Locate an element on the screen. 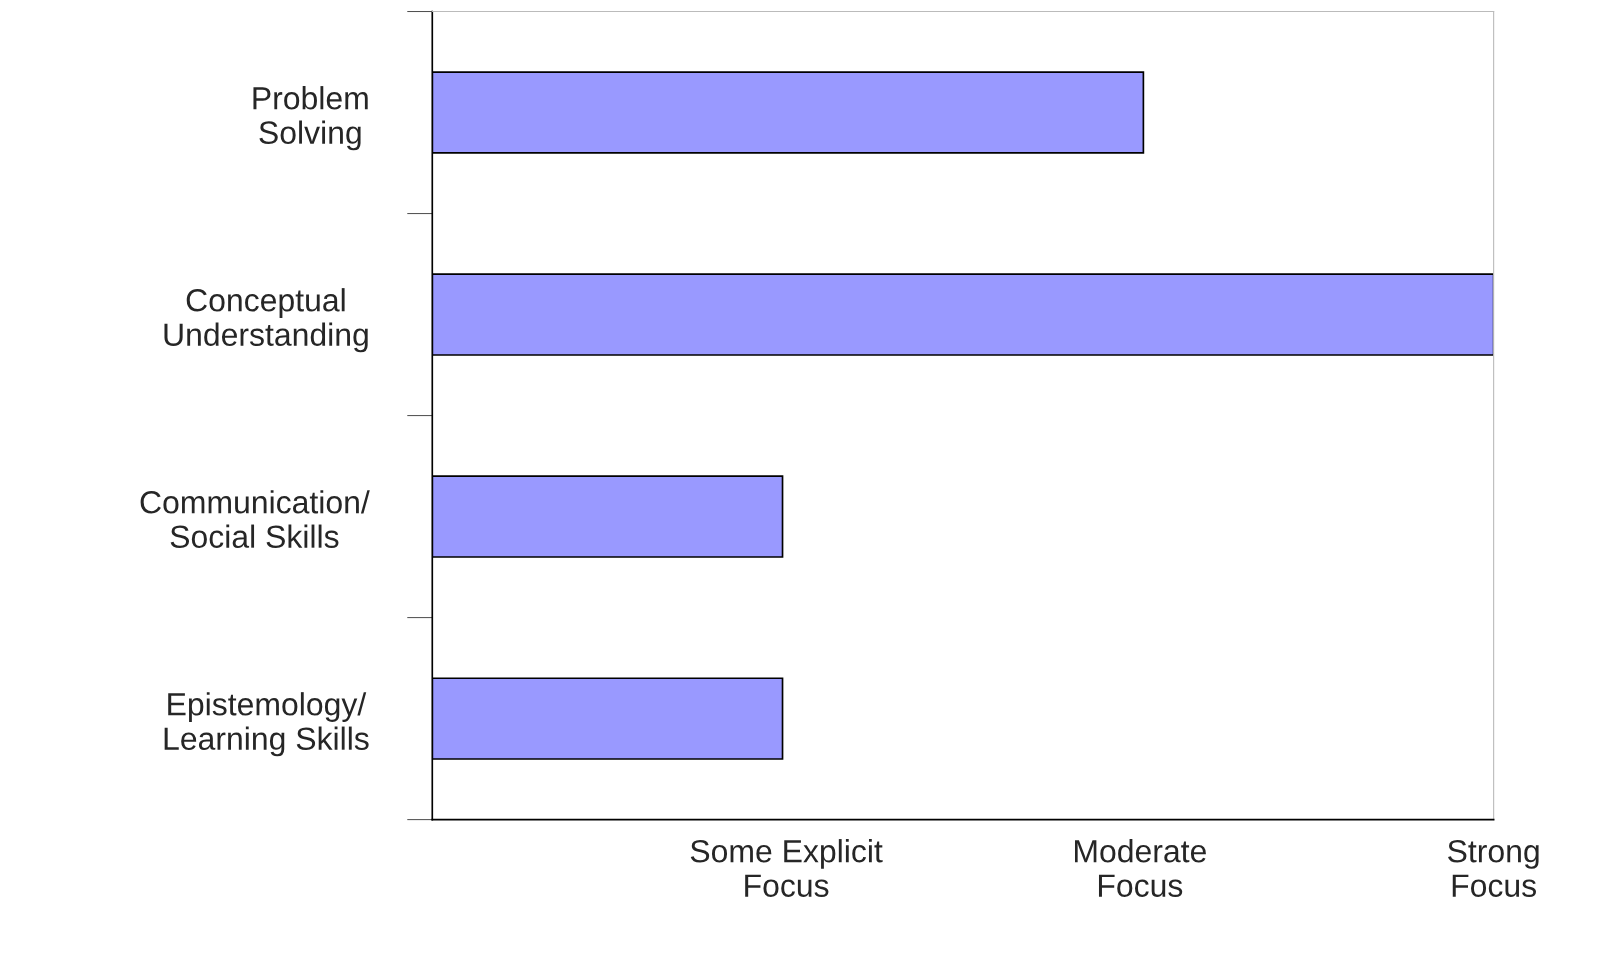  y-tick-label: Epistemology/ Learning Skills is located at coordinates (266, 724).